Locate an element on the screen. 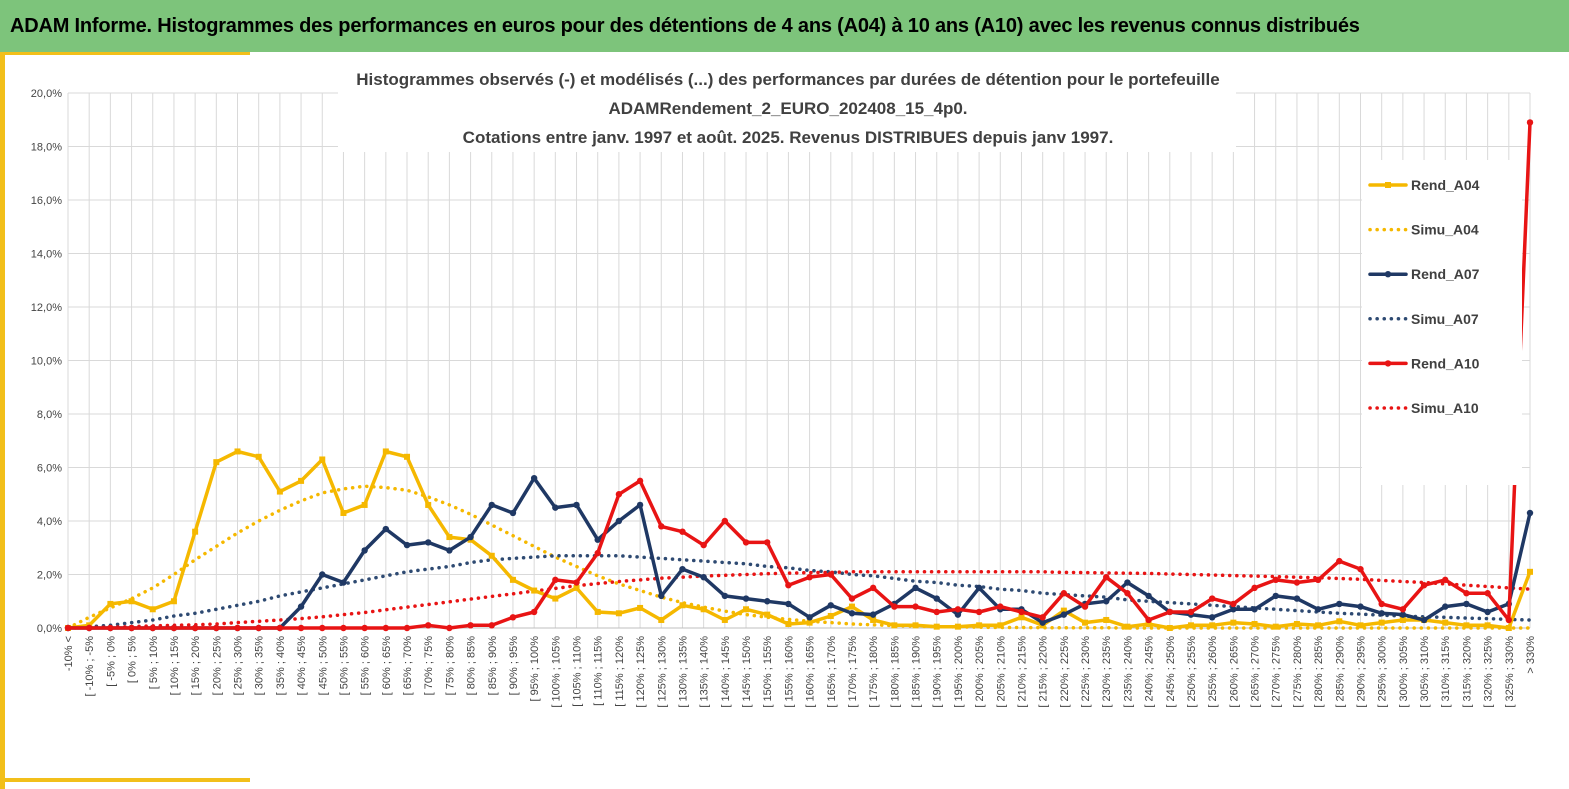 Image resolution: width=1569 pixels, height=789 pixels. legend-item-rend-a04: Rend_A04 is located at coordinates (1424, 185).